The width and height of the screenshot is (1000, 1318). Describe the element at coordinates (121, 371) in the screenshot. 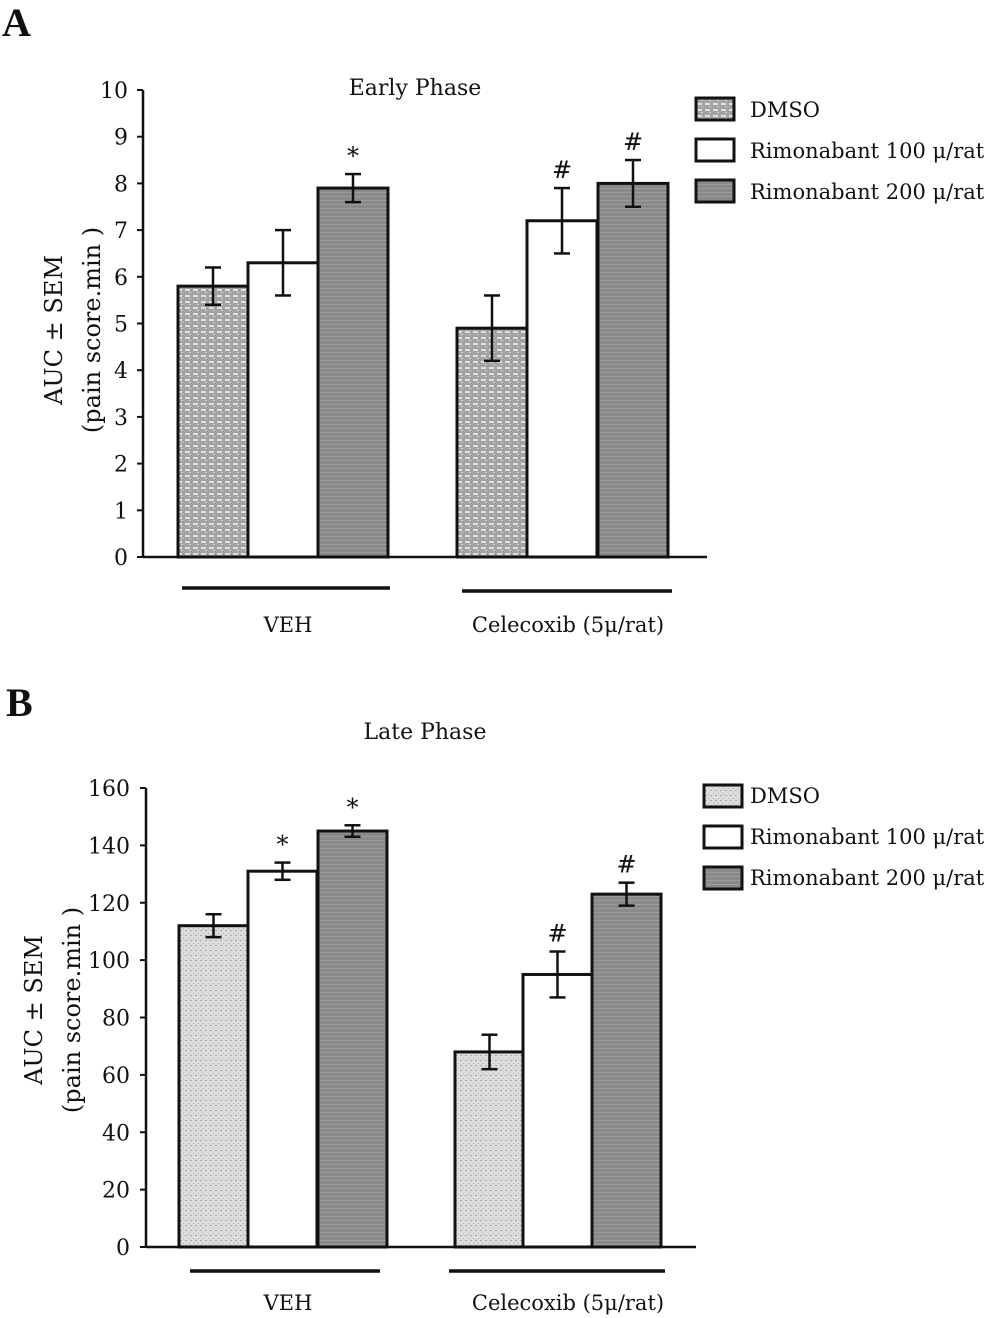

I see `y-tick-label-a: 4` at that location.